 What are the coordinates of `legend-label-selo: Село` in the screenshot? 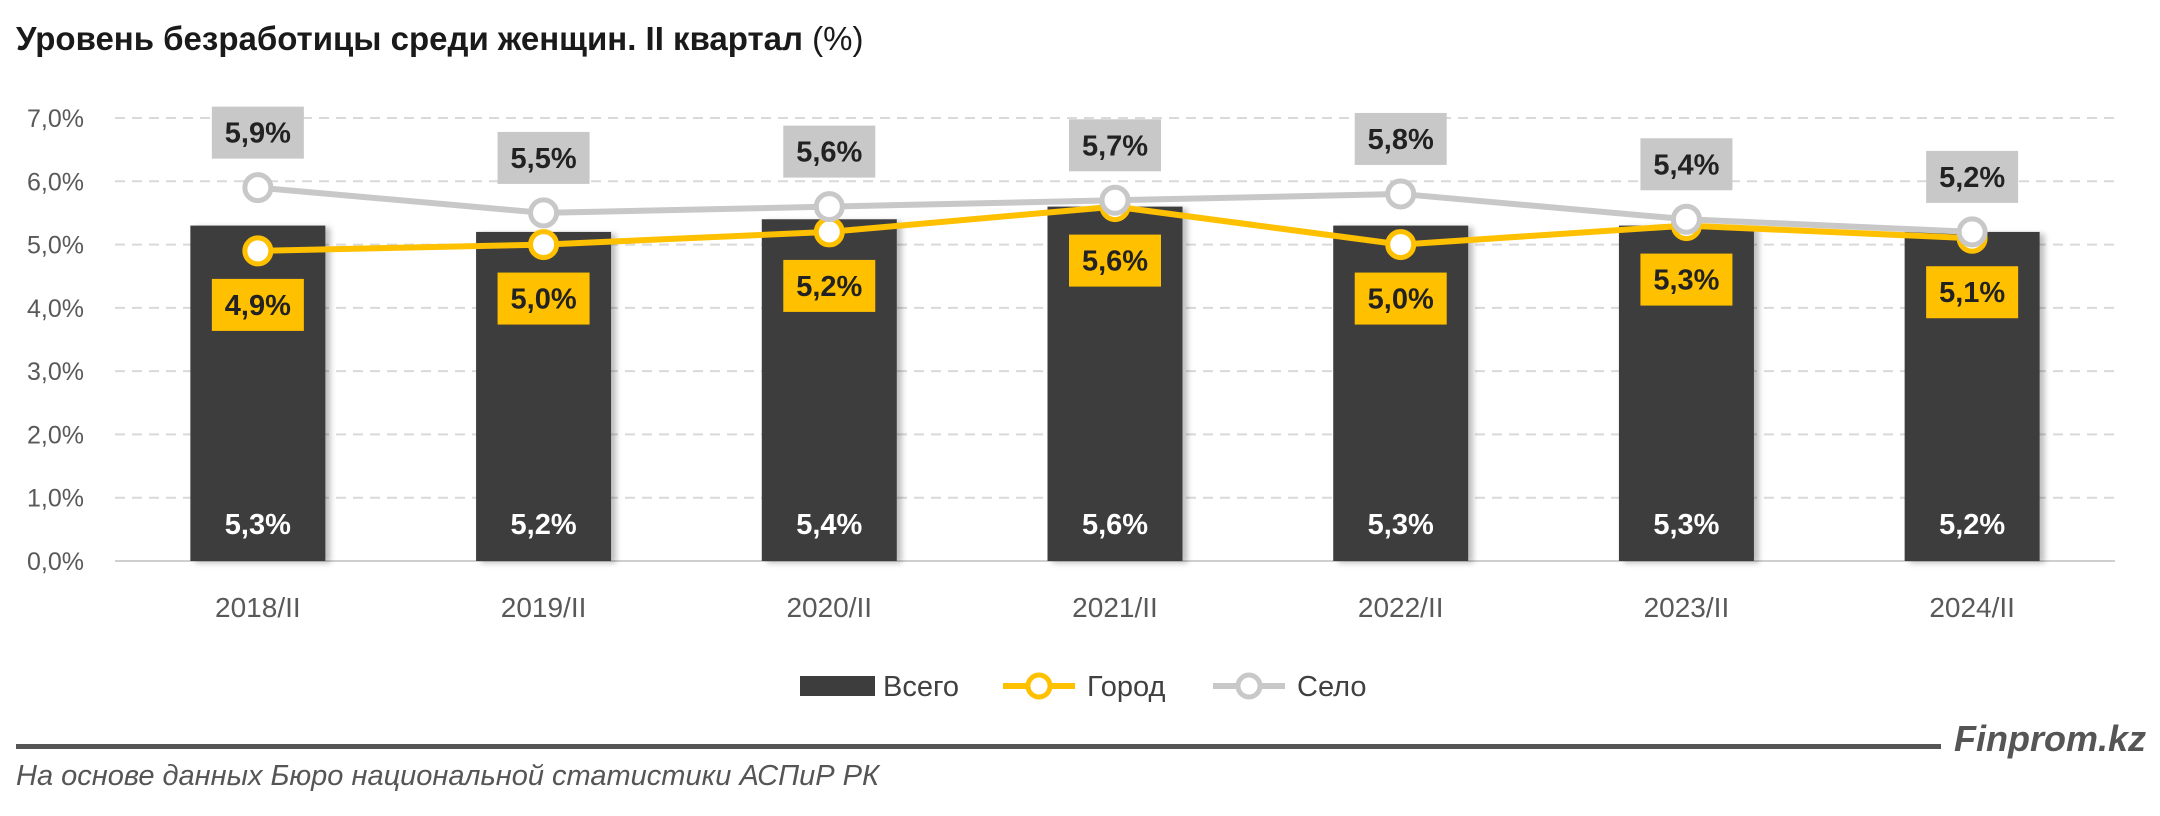 It's located at (1331, 687).